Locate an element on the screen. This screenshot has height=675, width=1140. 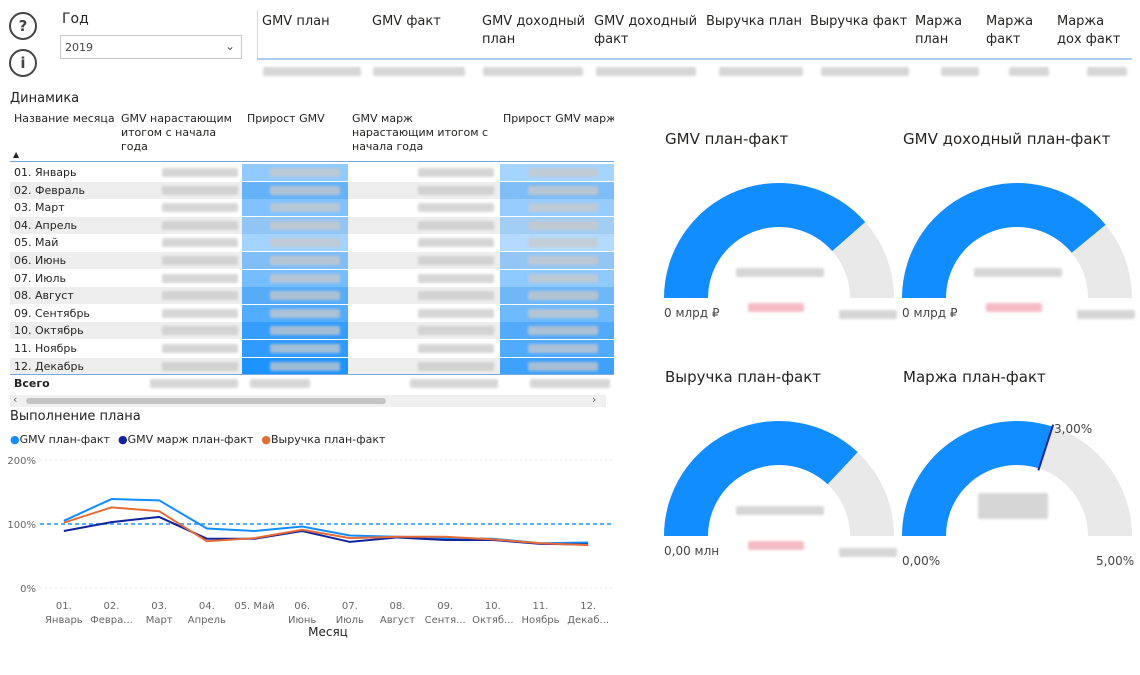
x-tick-label: Январь is located at coordinates (64, 620).